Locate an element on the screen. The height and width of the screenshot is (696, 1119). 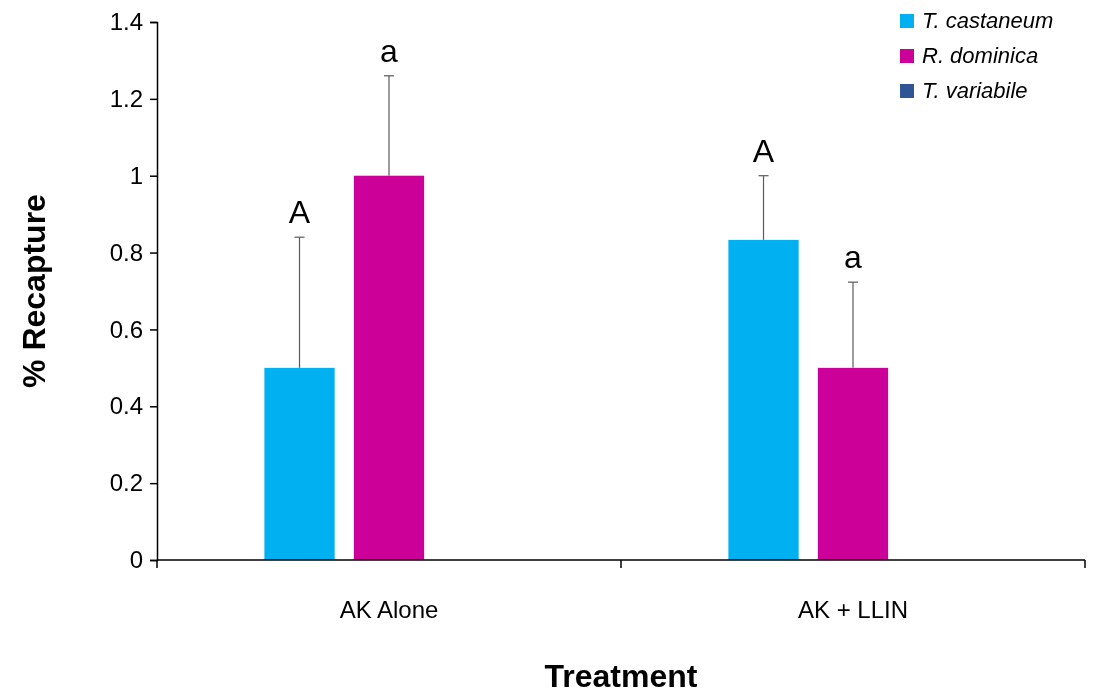
legend-label: T. variabile is located at coordinates (975, 90).